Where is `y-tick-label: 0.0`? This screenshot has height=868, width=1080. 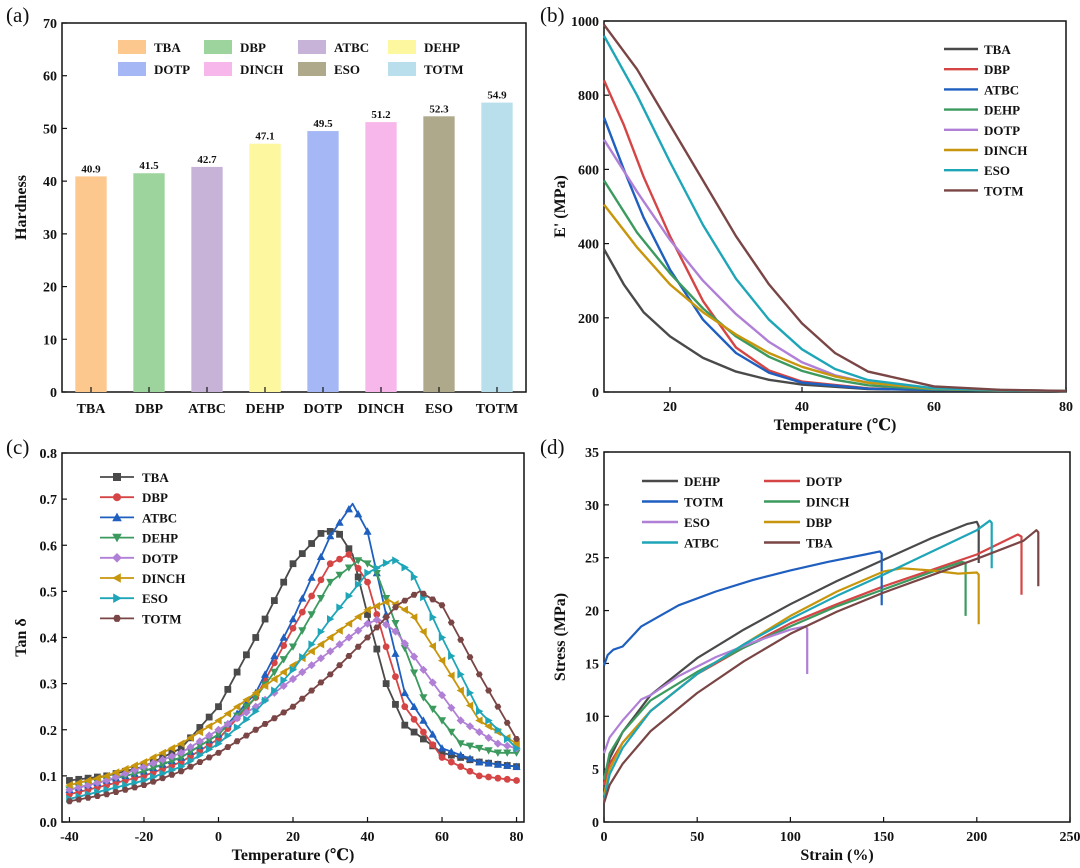 y-tick-label: 0.0 is located at coordinates (49, 823).